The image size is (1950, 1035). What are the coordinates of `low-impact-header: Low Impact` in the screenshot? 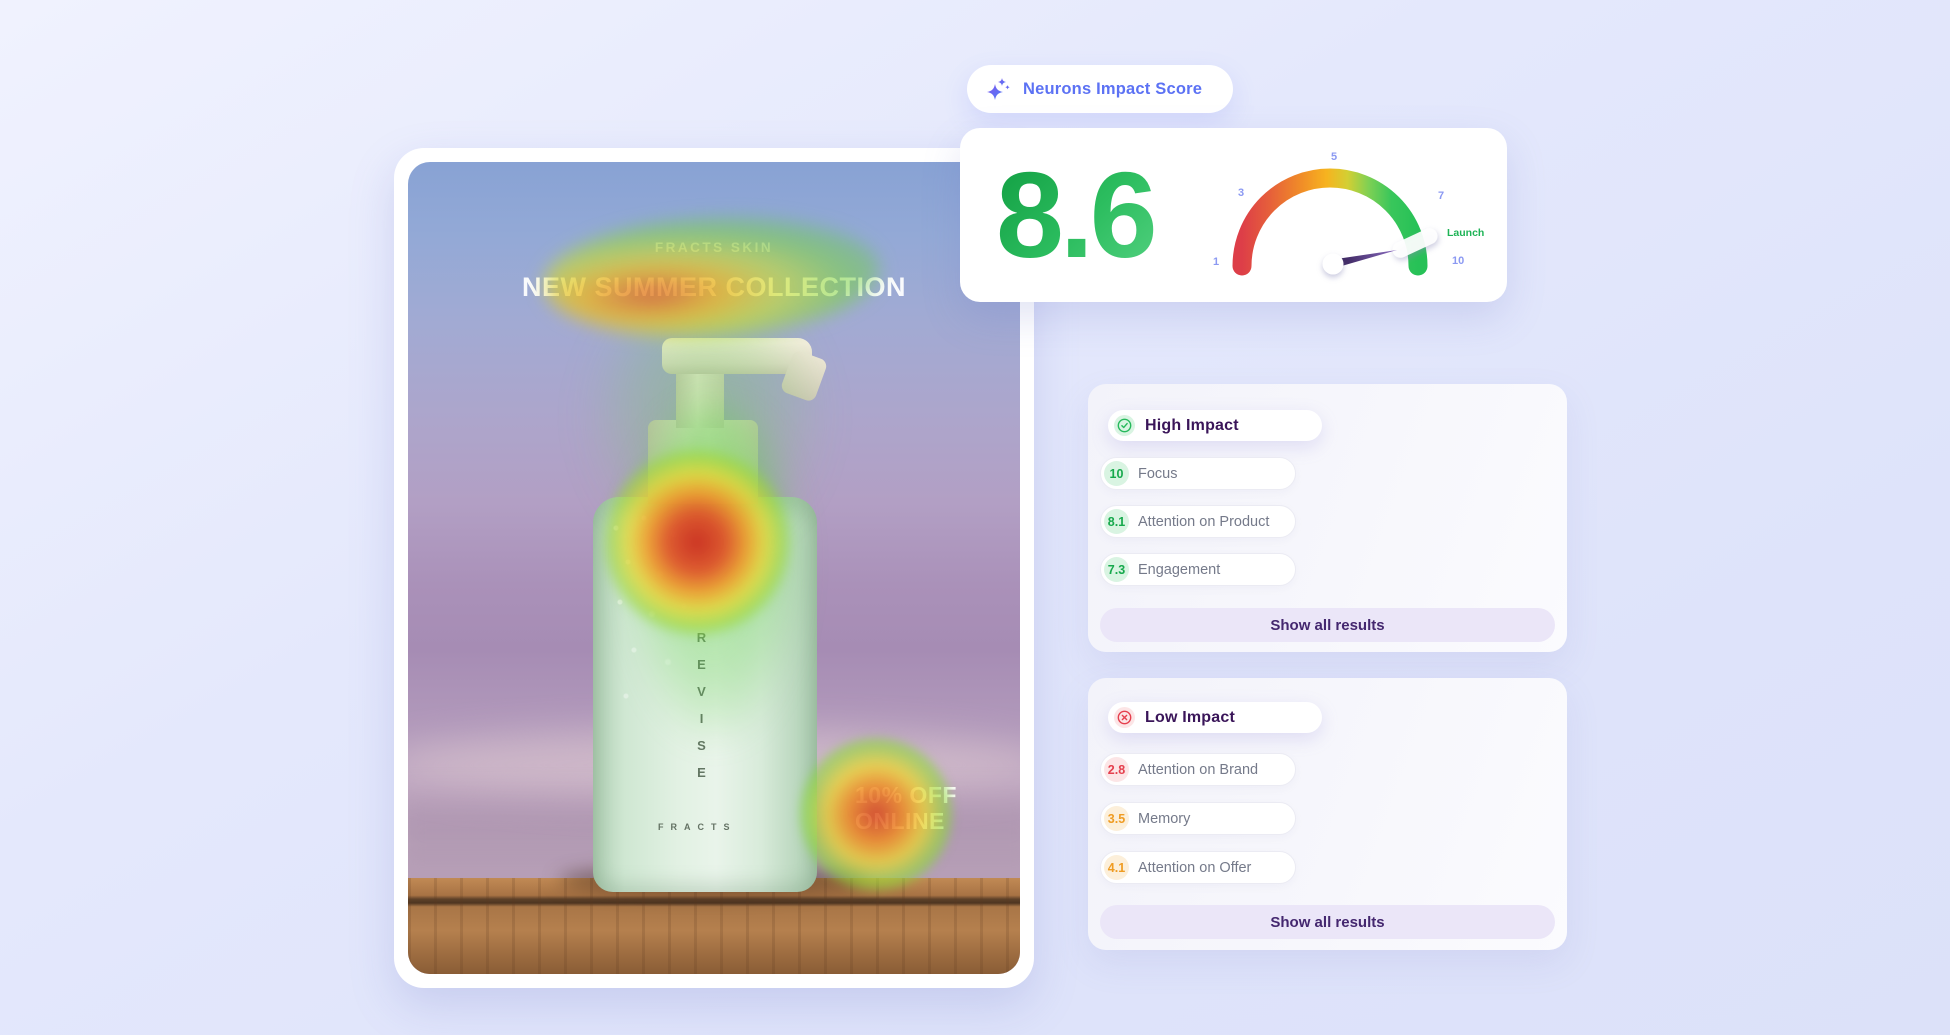 It's located at (1215, 717).